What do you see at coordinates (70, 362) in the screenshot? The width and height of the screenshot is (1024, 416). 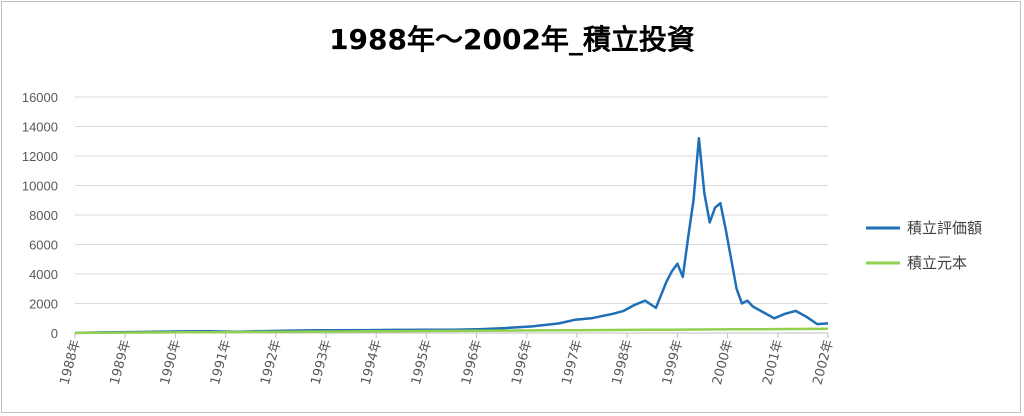 I see `x-tick-label: 1988年` at bounding box center [70, 362].